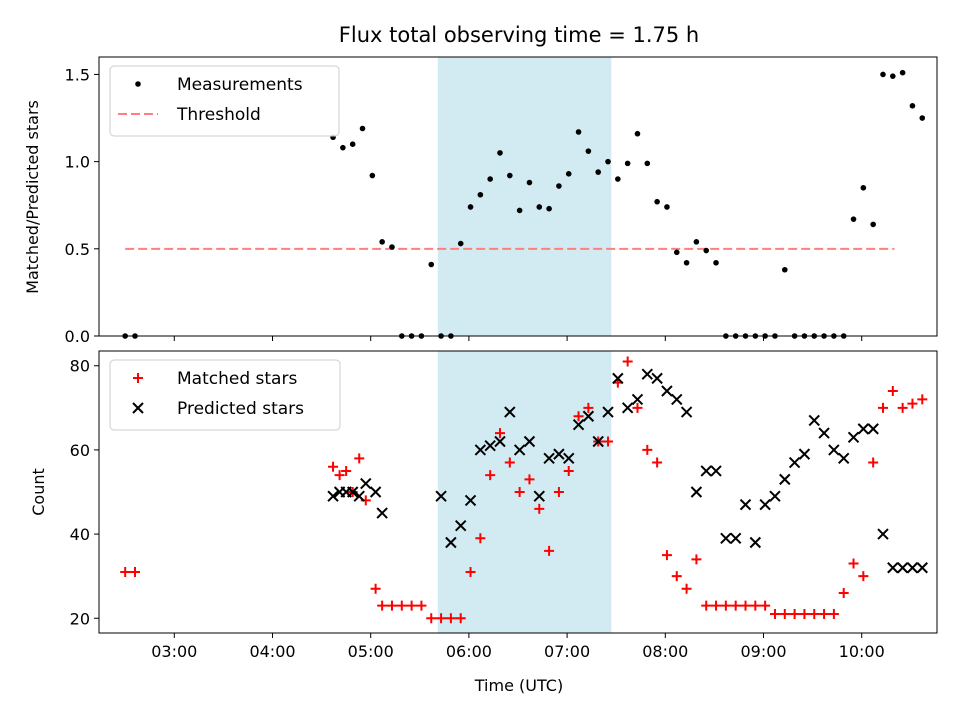  Describe the element at coordinates (80, 618) in the screenshot. I see `y-tick-label: 20` at that location.